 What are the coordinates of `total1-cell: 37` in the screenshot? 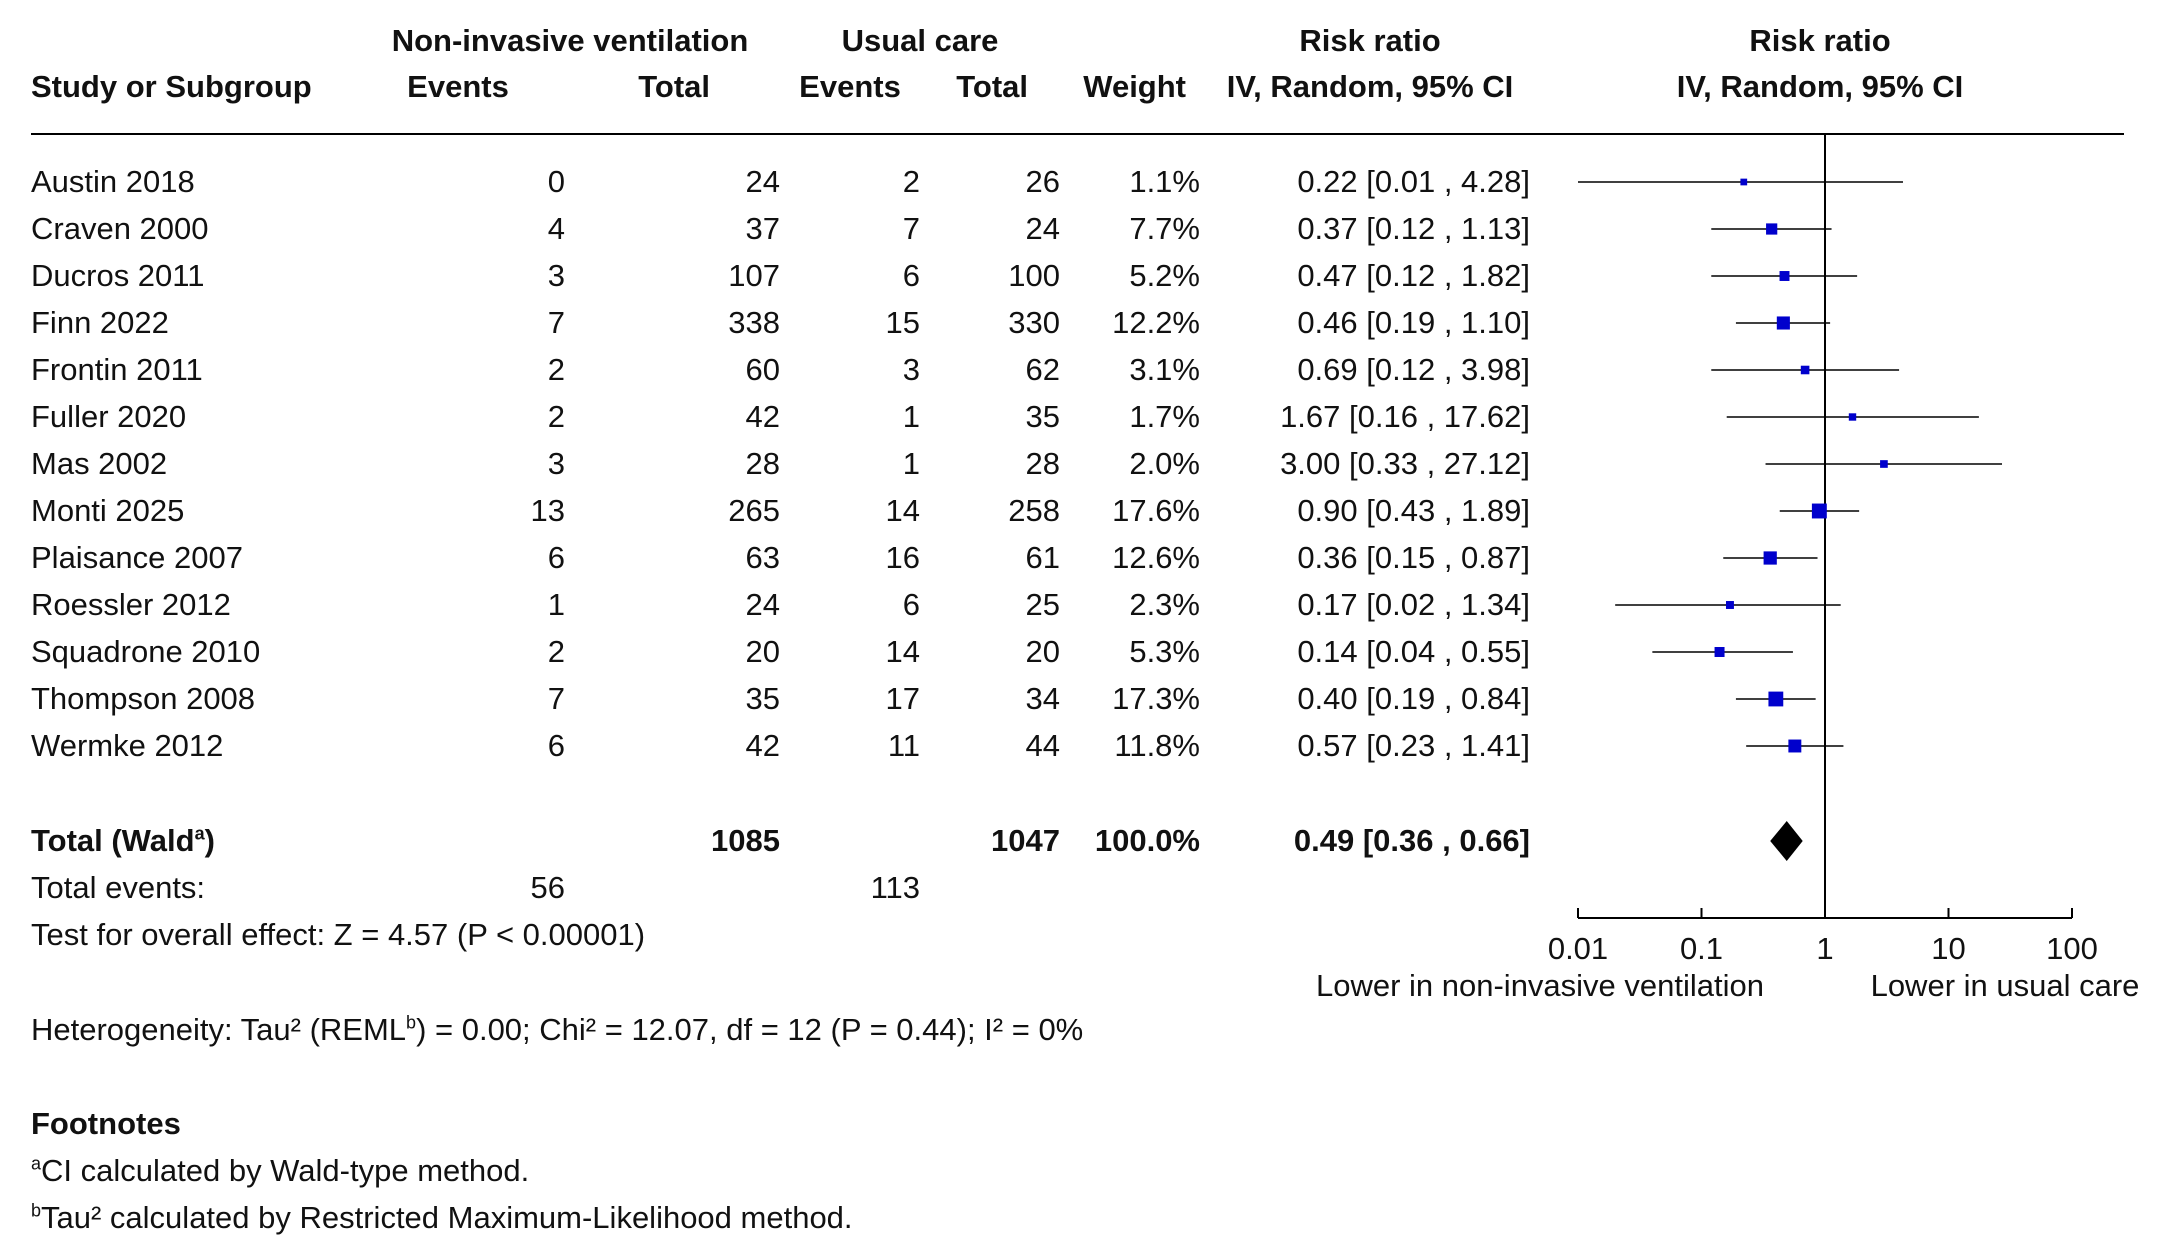 It's located at (762, 228).